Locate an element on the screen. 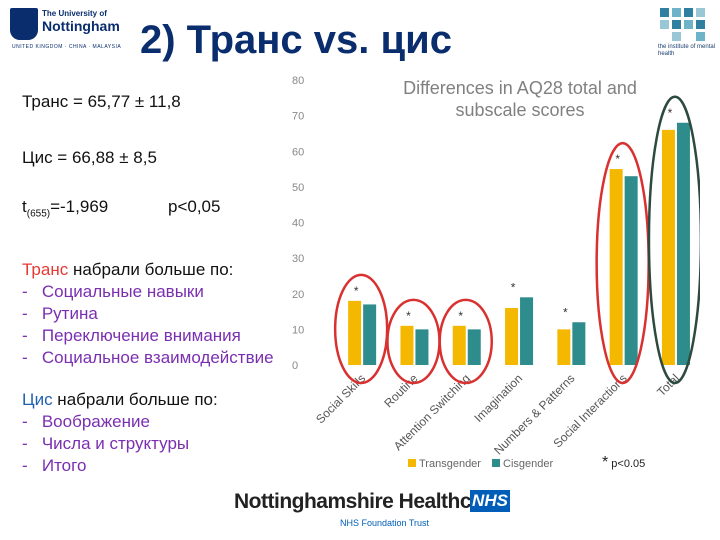 This screenshot has height=540, width=720. list-item: - Итого is located at coordinates (54, 465).